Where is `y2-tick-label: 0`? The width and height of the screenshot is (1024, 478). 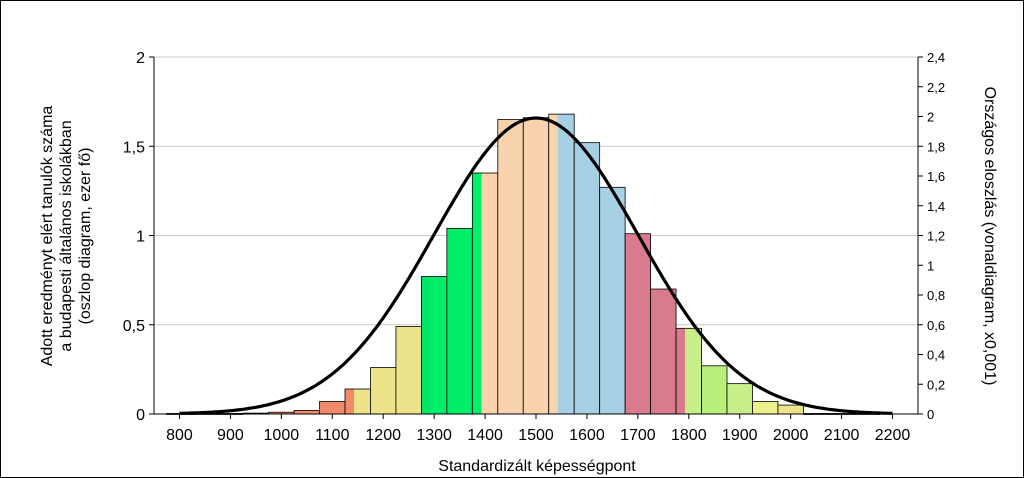 y2-tick-label: 0 is located at coordinates (930, 414).